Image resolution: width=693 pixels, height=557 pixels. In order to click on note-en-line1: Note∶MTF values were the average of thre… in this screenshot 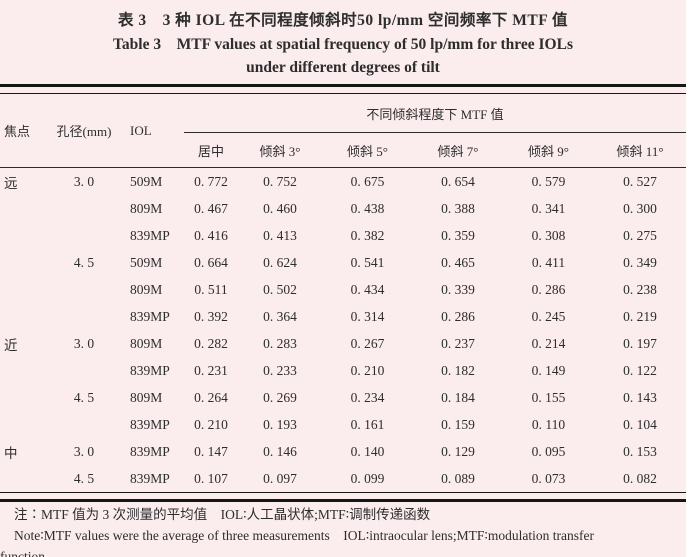, I will do `click(304, 535)`.